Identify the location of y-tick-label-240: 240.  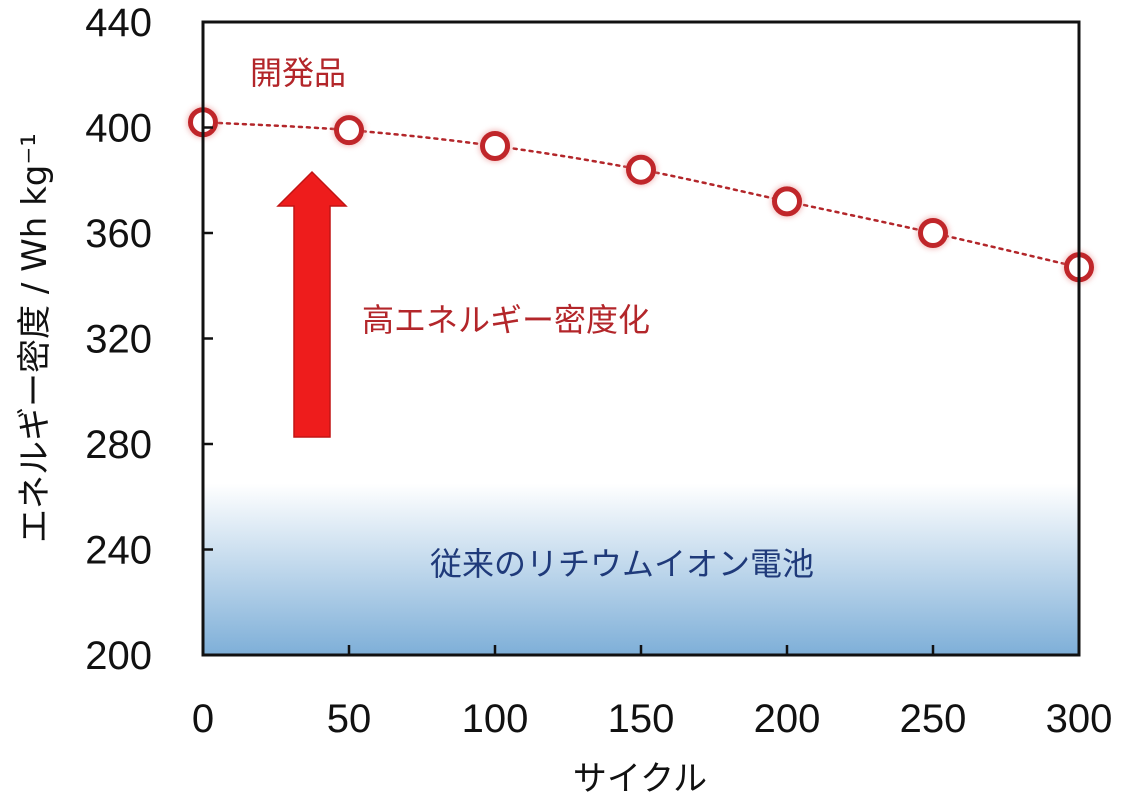
(118, 551).